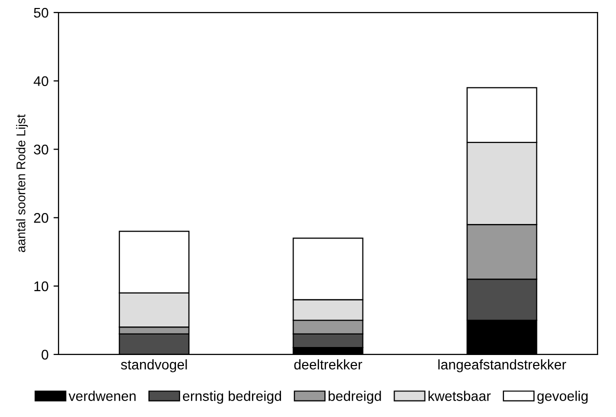 The image size is (616, 417). What do you see at coordinates (459, 395) in the screenshot?
I see `legend-label: kwetsbaar` at bounding box center [459, 395].